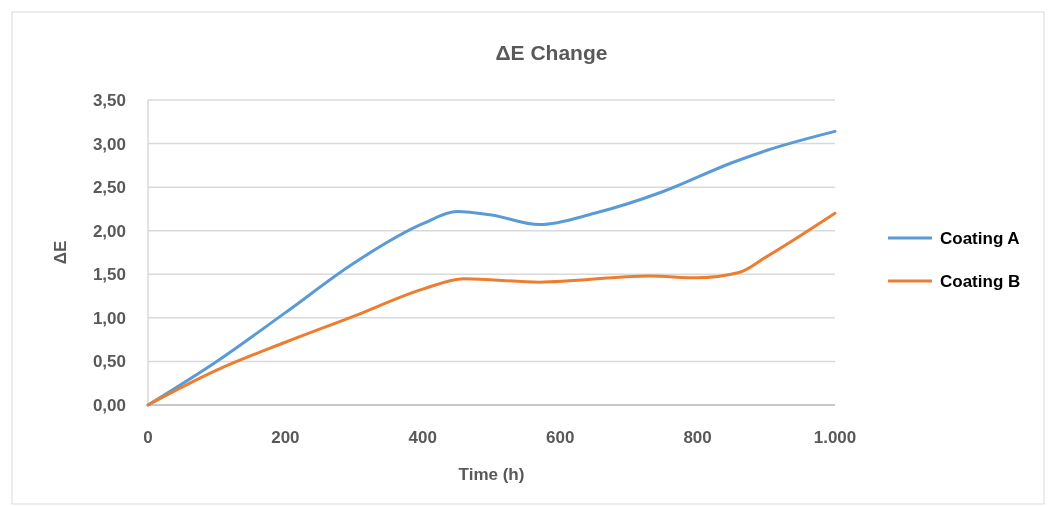 This screenshot has height=506, width=1050. I want to click on y-tick-label: 0,00, so click(109, 405).